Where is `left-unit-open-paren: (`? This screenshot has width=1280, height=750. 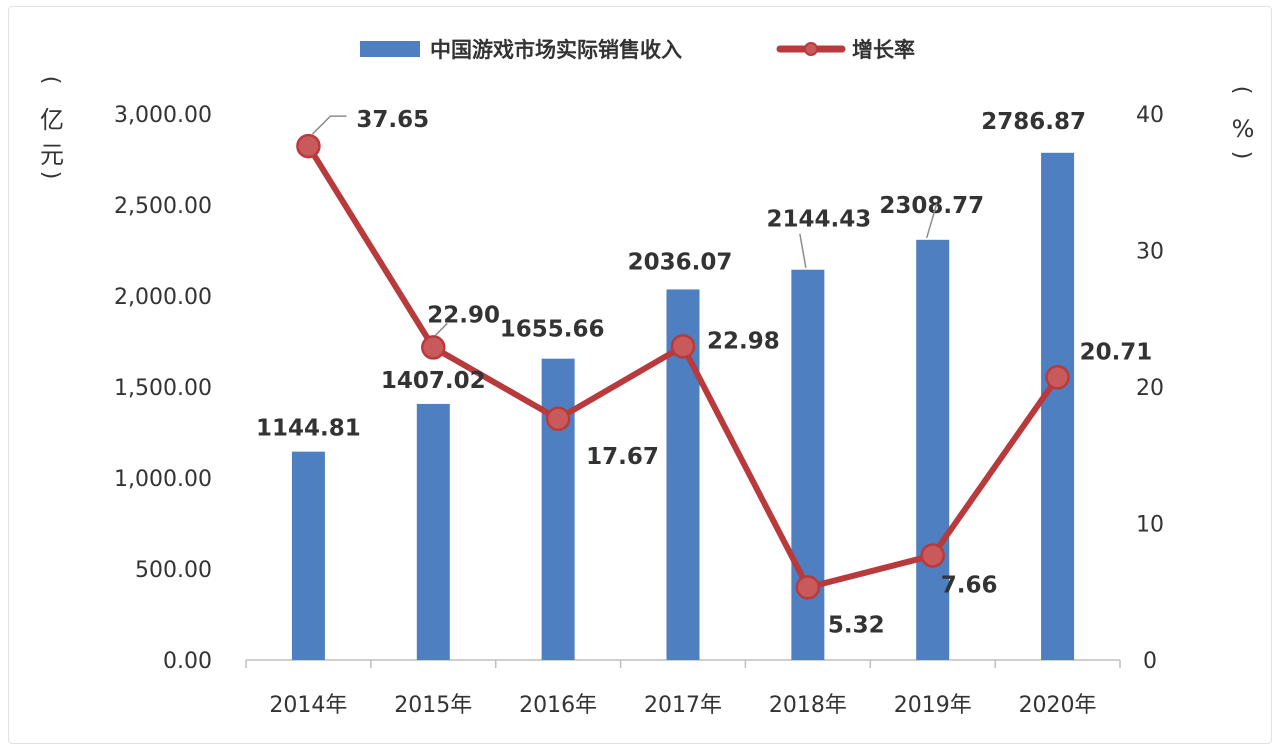
left-unit-open-paren: ( is located at coordinates (50, 80).